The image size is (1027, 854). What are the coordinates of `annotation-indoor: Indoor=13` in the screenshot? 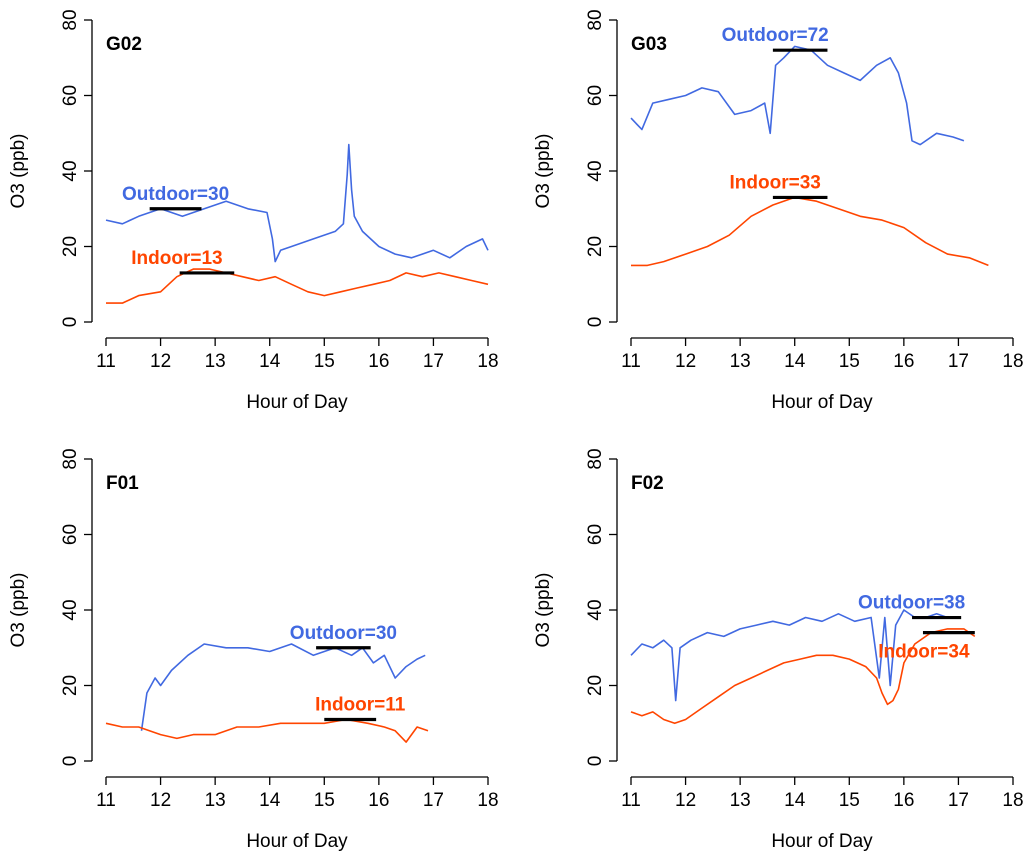 It's located at (176, 258).